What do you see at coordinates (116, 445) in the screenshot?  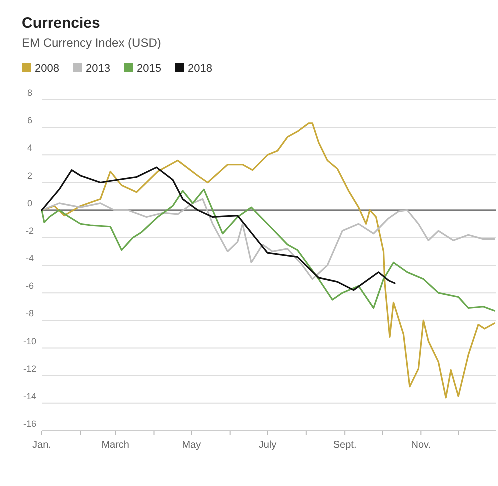 I see `x-tick-label: March` at bounding box center [116, 445].